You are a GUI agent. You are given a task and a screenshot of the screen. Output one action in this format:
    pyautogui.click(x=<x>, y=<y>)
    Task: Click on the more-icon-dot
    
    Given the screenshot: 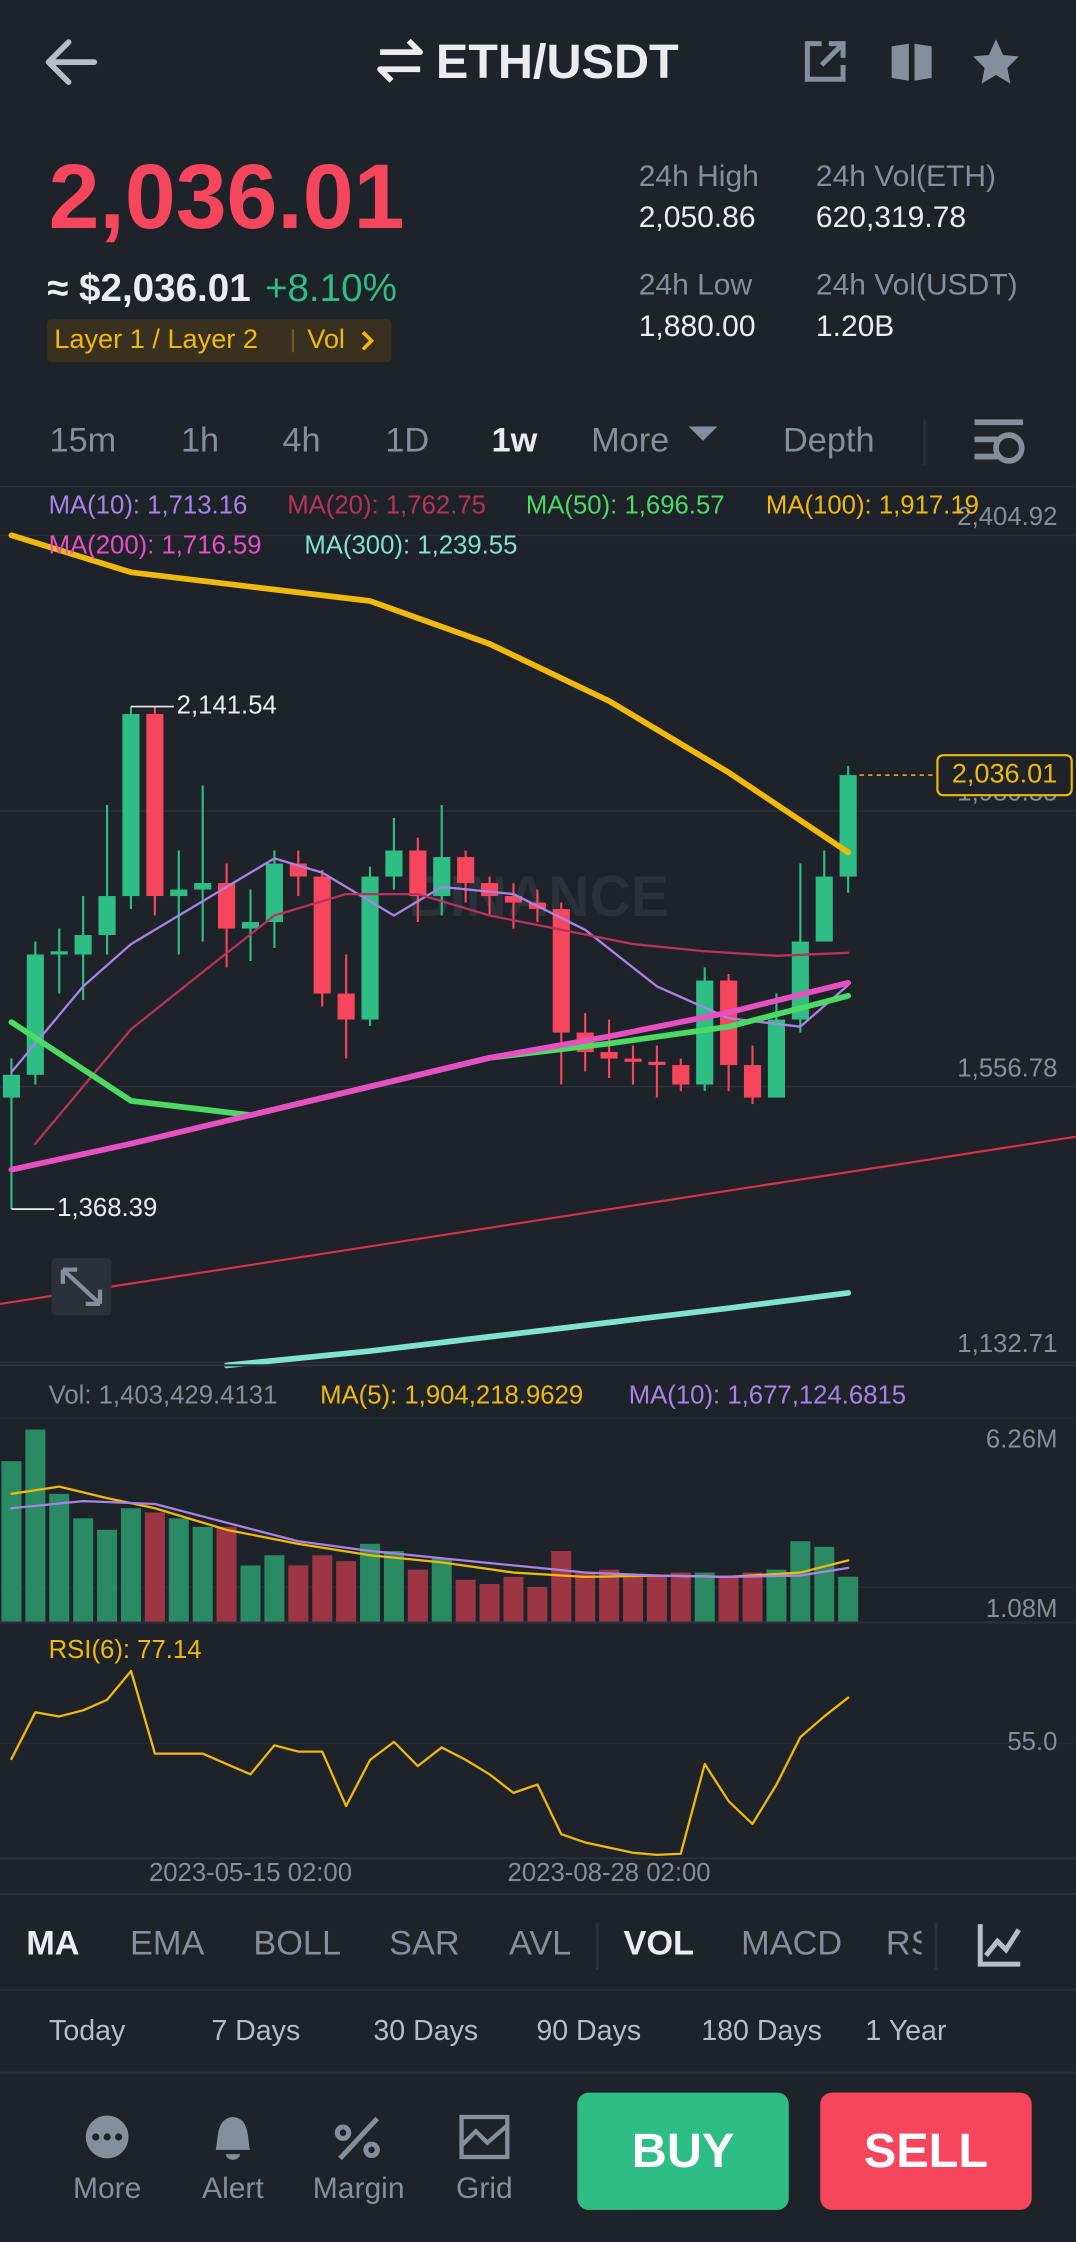 What is the action you would take?
    pyautogui.click(x=96, y=2137)
    